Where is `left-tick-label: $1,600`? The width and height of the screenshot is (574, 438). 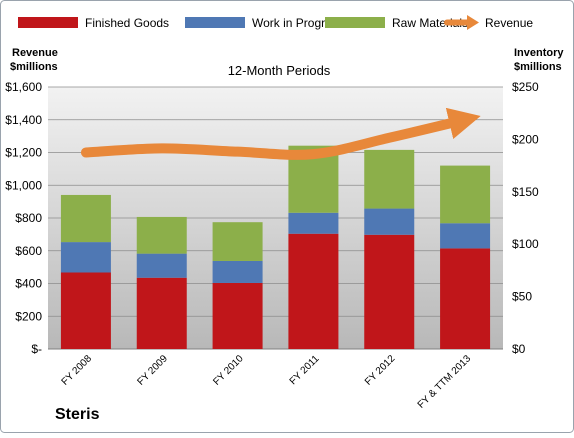 left-tick-label: $1,600 is located at coordinates (23, 87).